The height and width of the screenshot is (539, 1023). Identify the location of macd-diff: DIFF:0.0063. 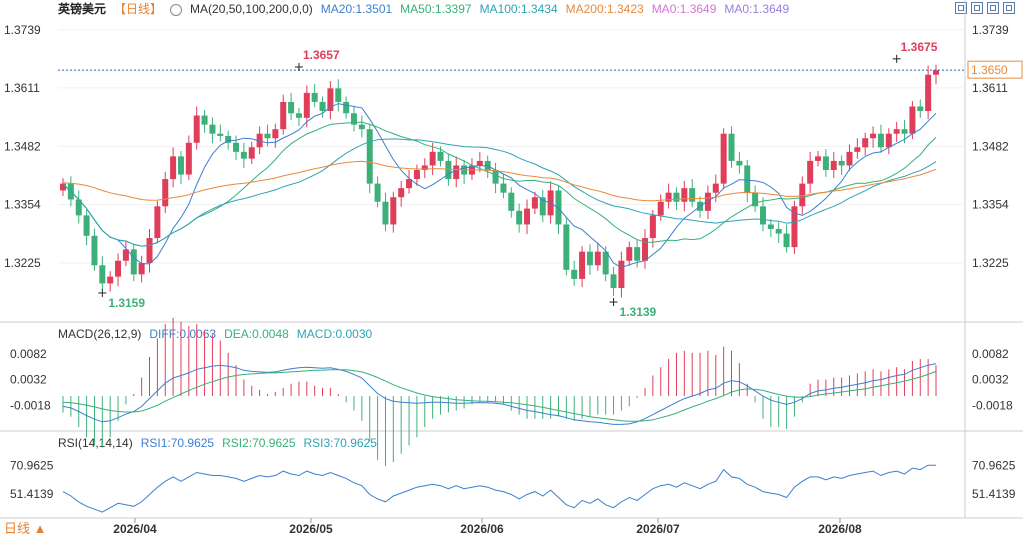
(183, 334).